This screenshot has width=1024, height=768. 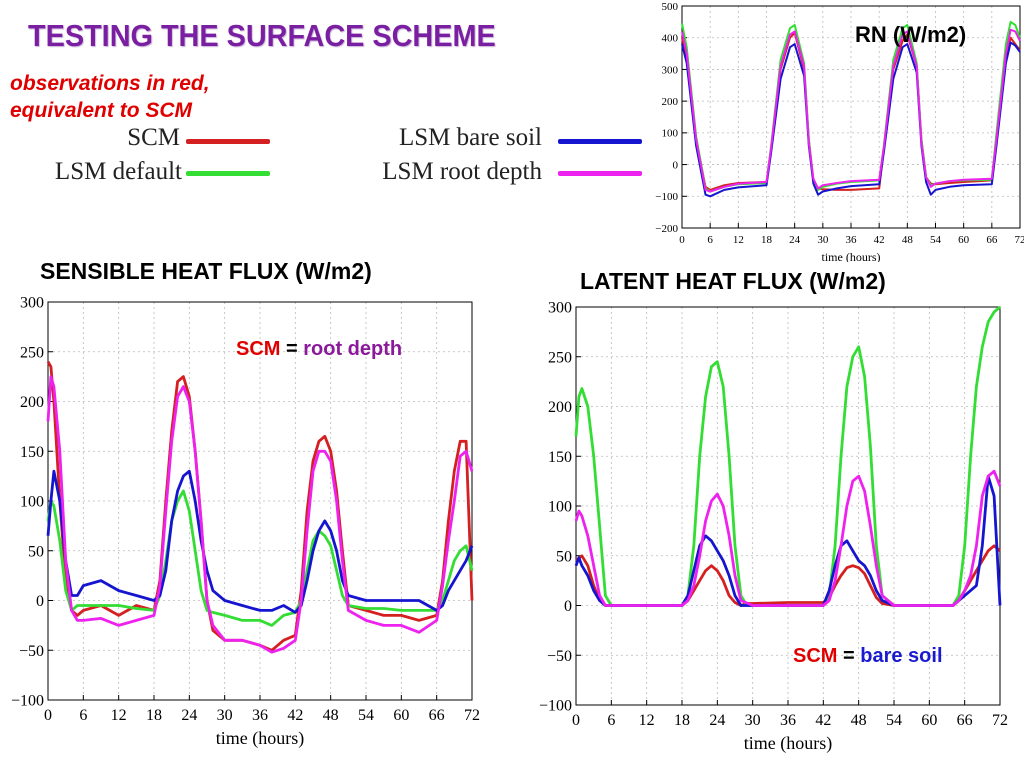 I want to click on y-tick-label: 500, so click(x=670, y=7).